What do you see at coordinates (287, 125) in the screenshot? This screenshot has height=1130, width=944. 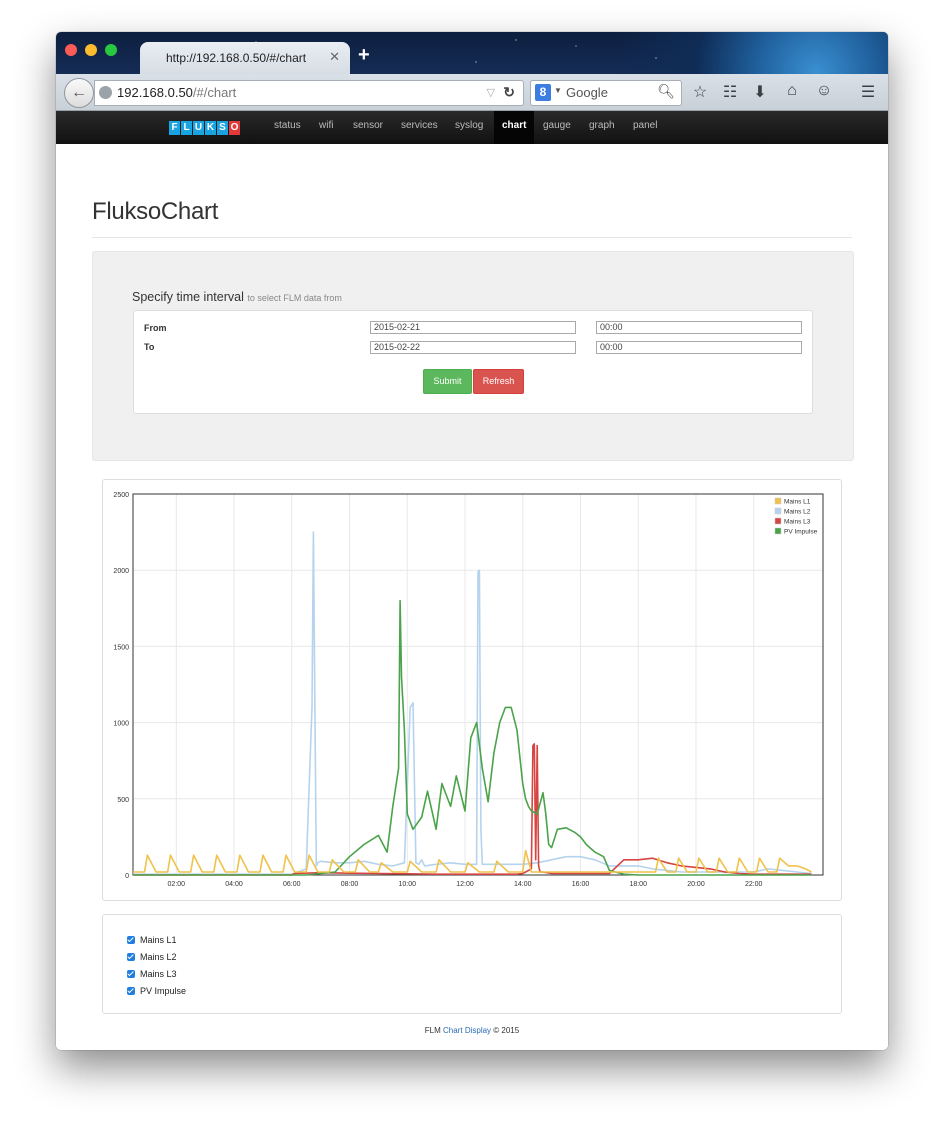 I see `nav-status: status` at bounding box center [287, 125].